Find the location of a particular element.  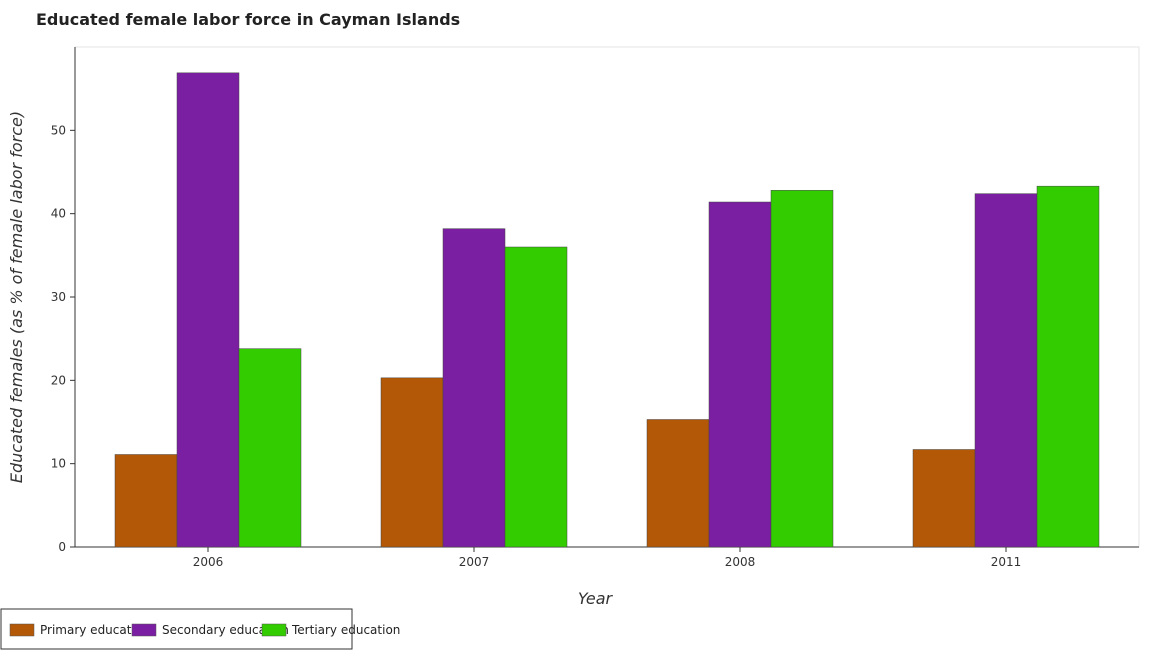

y-tick-label: 40 is located at coordinates (58, 214).